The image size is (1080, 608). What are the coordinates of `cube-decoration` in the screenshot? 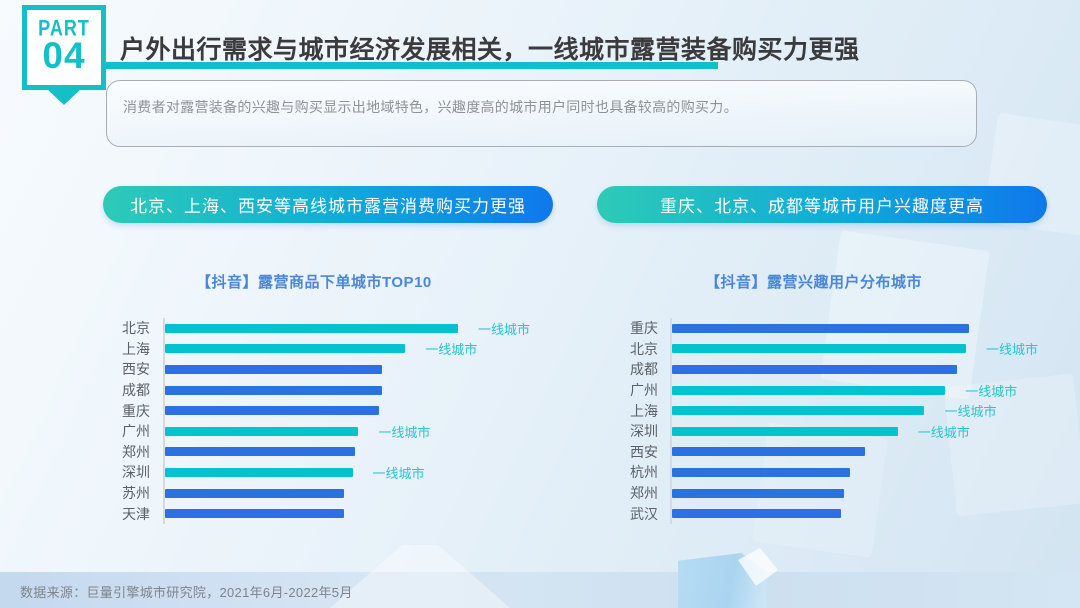 It's located at (722, 580).